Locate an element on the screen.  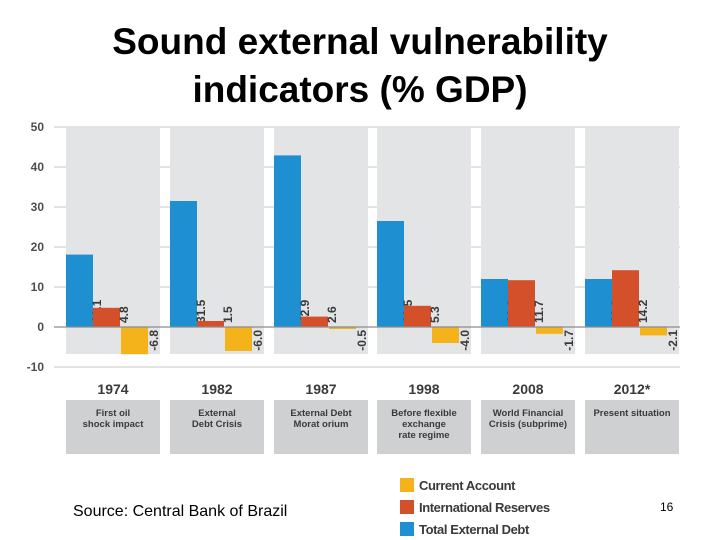
y-tick-label: 0 is located at coordinates (40, 327).